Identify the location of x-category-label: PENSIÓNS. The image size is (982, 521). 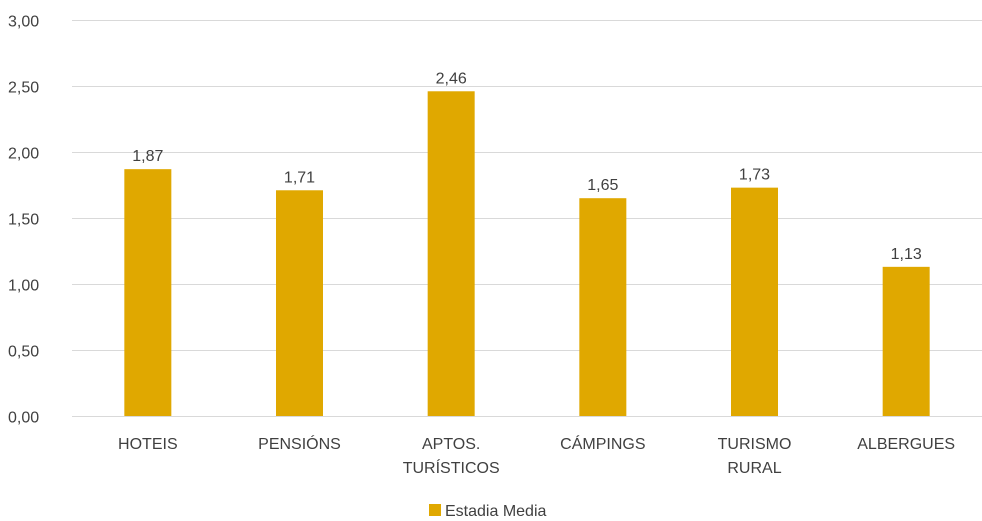
(299, 443).